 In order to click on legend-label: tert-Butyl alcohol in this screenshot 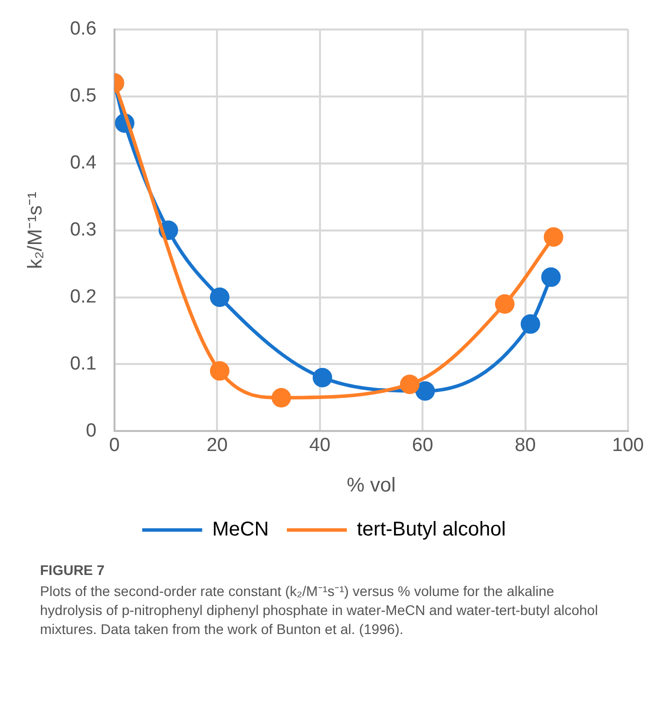, I will do `click(431, 529)`.